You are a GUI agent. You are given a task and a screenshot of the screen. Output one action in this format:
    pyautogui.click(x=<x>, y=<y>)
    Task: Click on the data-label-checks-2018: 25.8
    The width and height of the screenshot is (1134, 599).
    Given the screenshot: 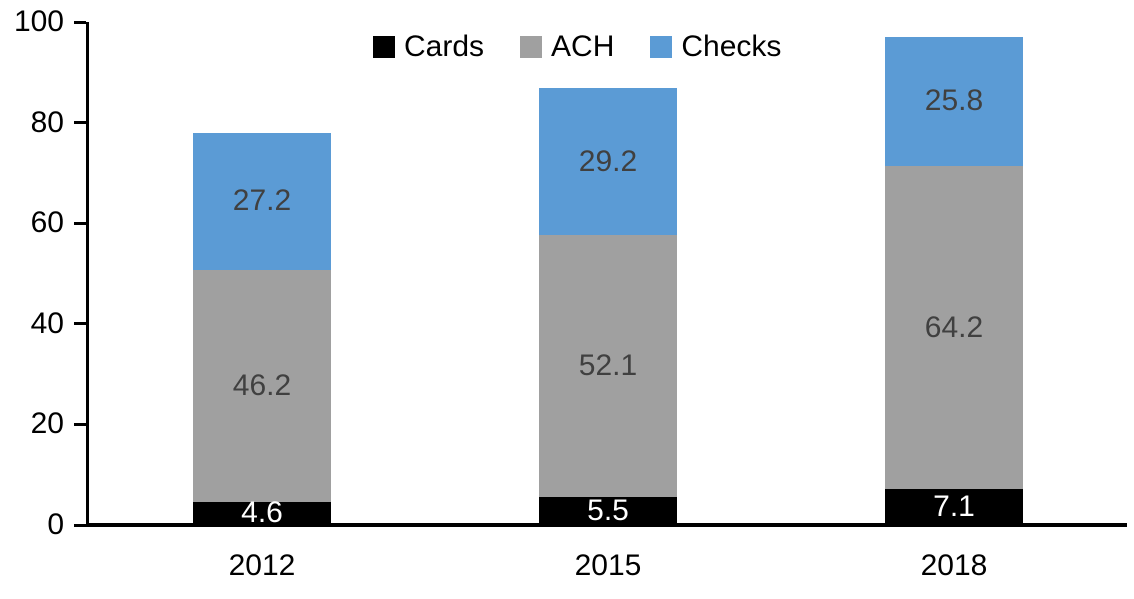 What is the action you would take?
    pyautogui.click(x=954, y=101)
    